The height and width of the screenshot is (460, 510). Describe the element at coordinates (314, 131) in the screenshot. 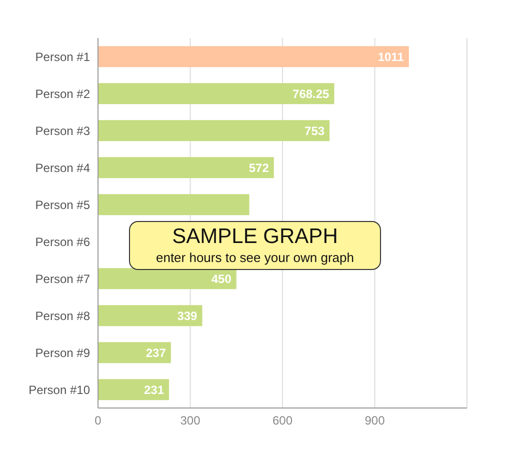

I see `data-label: 753` at that location.